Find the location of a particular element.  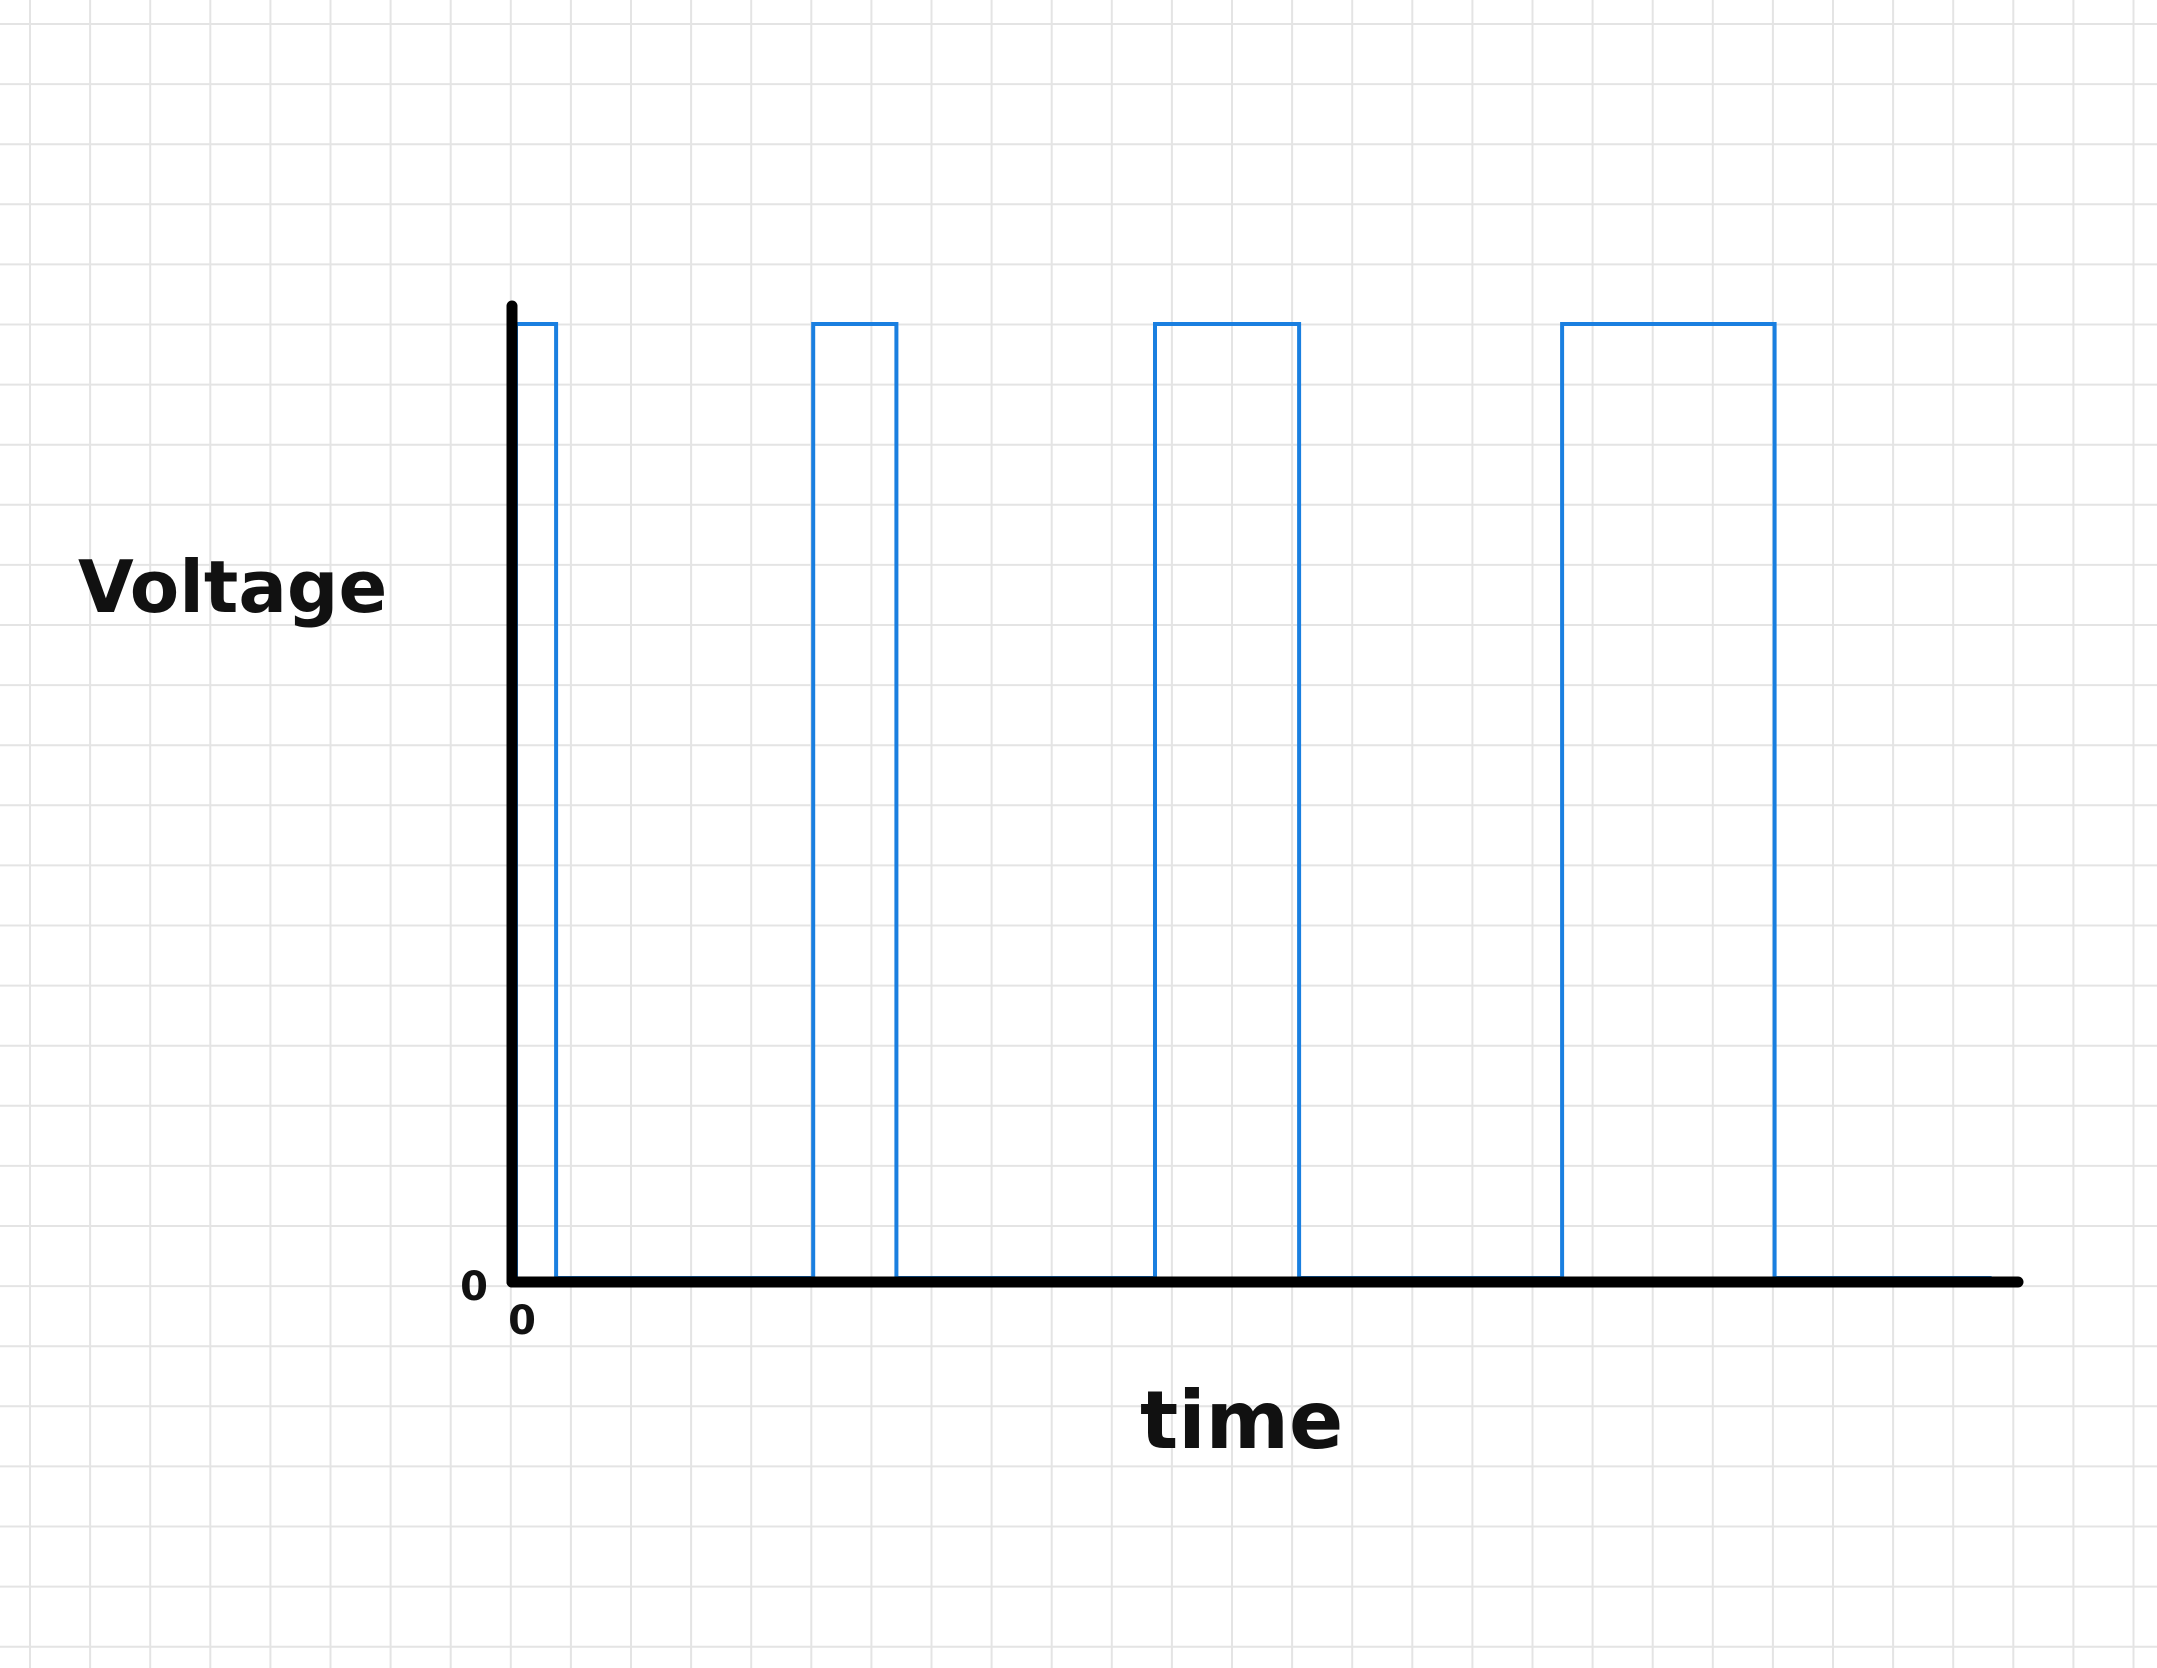

y-origin-label: 0 is located at coordinates (474, 1287).